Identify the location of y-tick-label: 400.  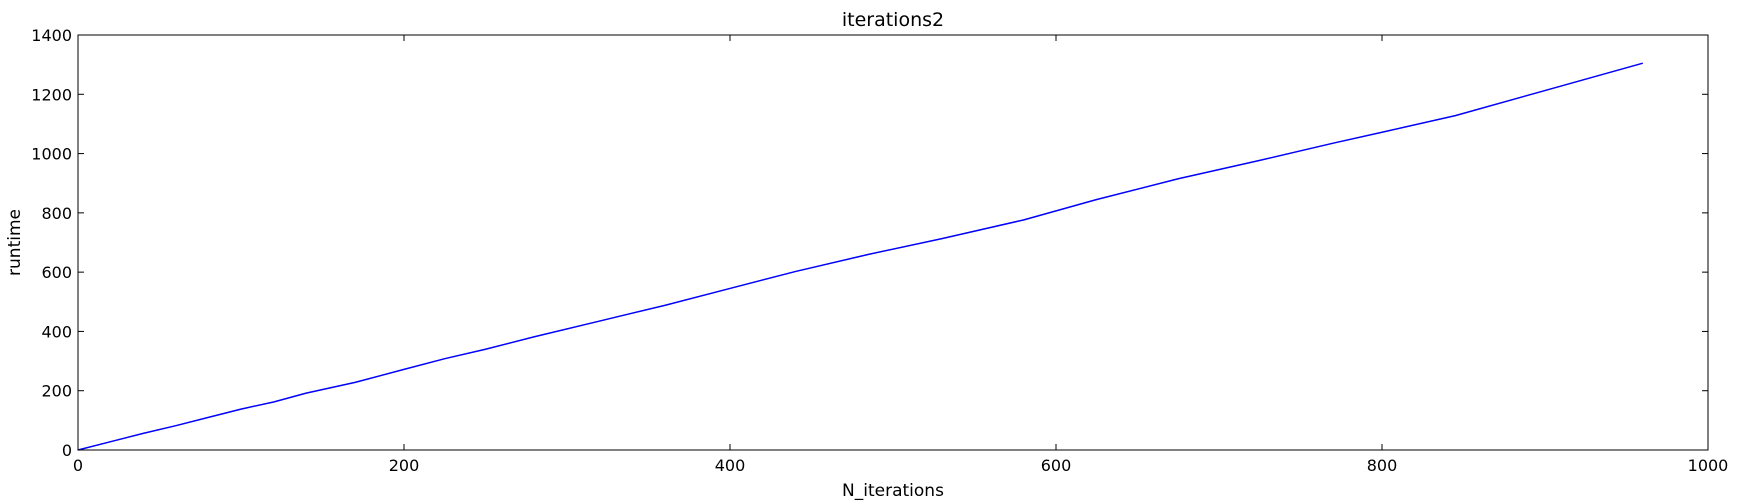
(56, 331).